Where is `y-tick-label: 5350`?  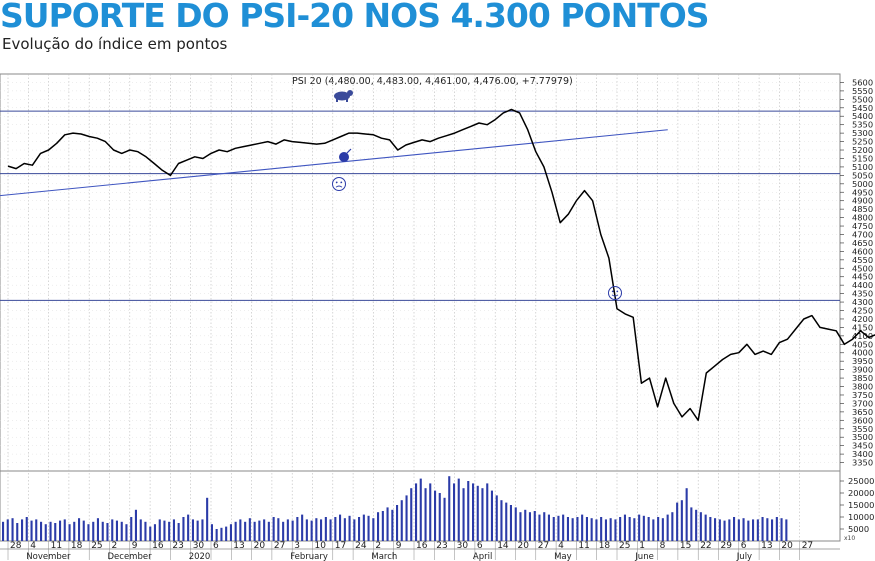 y-tick-label: 5350 is located at coordinates (862, 125).